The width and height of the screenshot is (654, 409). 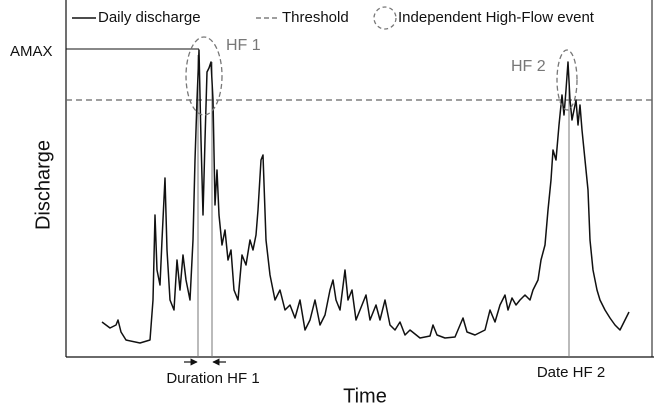 I want to click on hf1-label: HF 1, so click(x=243, y=45).